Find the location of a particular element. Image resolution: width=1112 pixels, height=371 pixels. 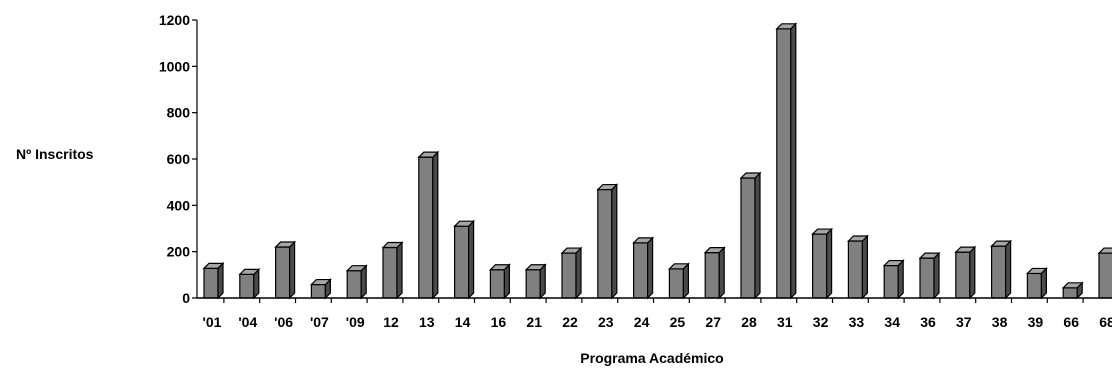

x-tick-label: 68 is located at coordinates (1105, 322).